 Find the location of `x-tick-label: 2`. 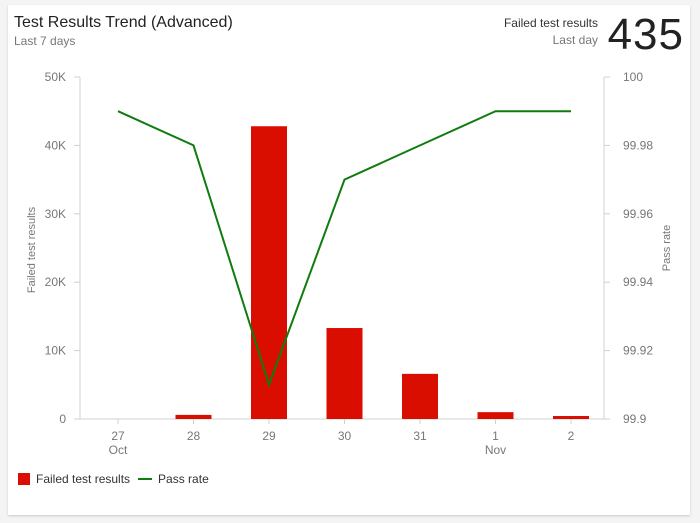

x-tick-label: 2 is located at coordinates (571, 436).